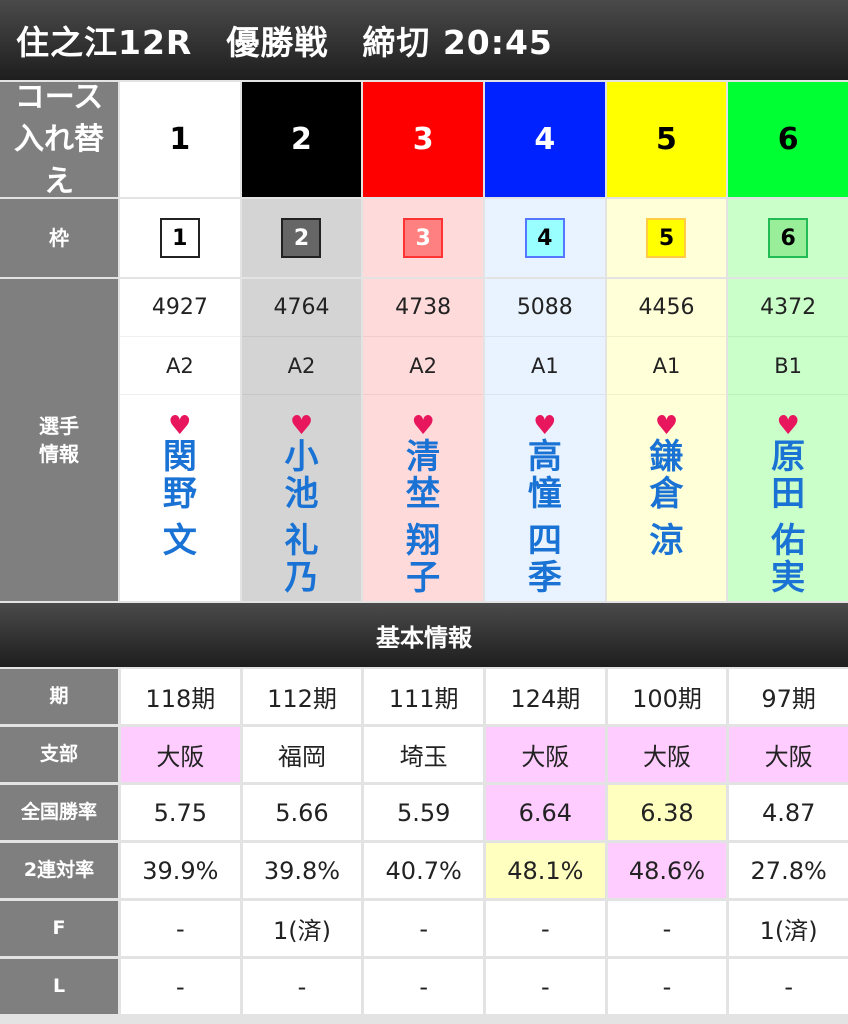 The height and width of the screenshot is (1024, 848). Describe the element at coordinates (423, 754) in the screenshot. I see `branch-cell: 埼玉` at that location.